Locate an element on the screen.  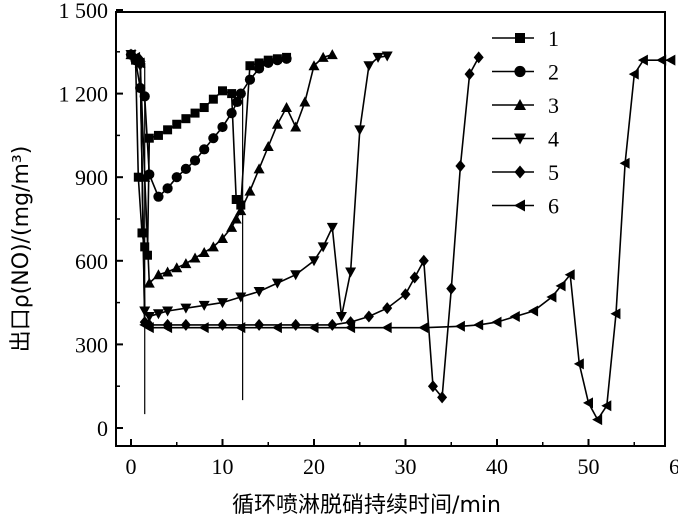
x-tick-label-5: 50 is located at coordinates (589, 466).